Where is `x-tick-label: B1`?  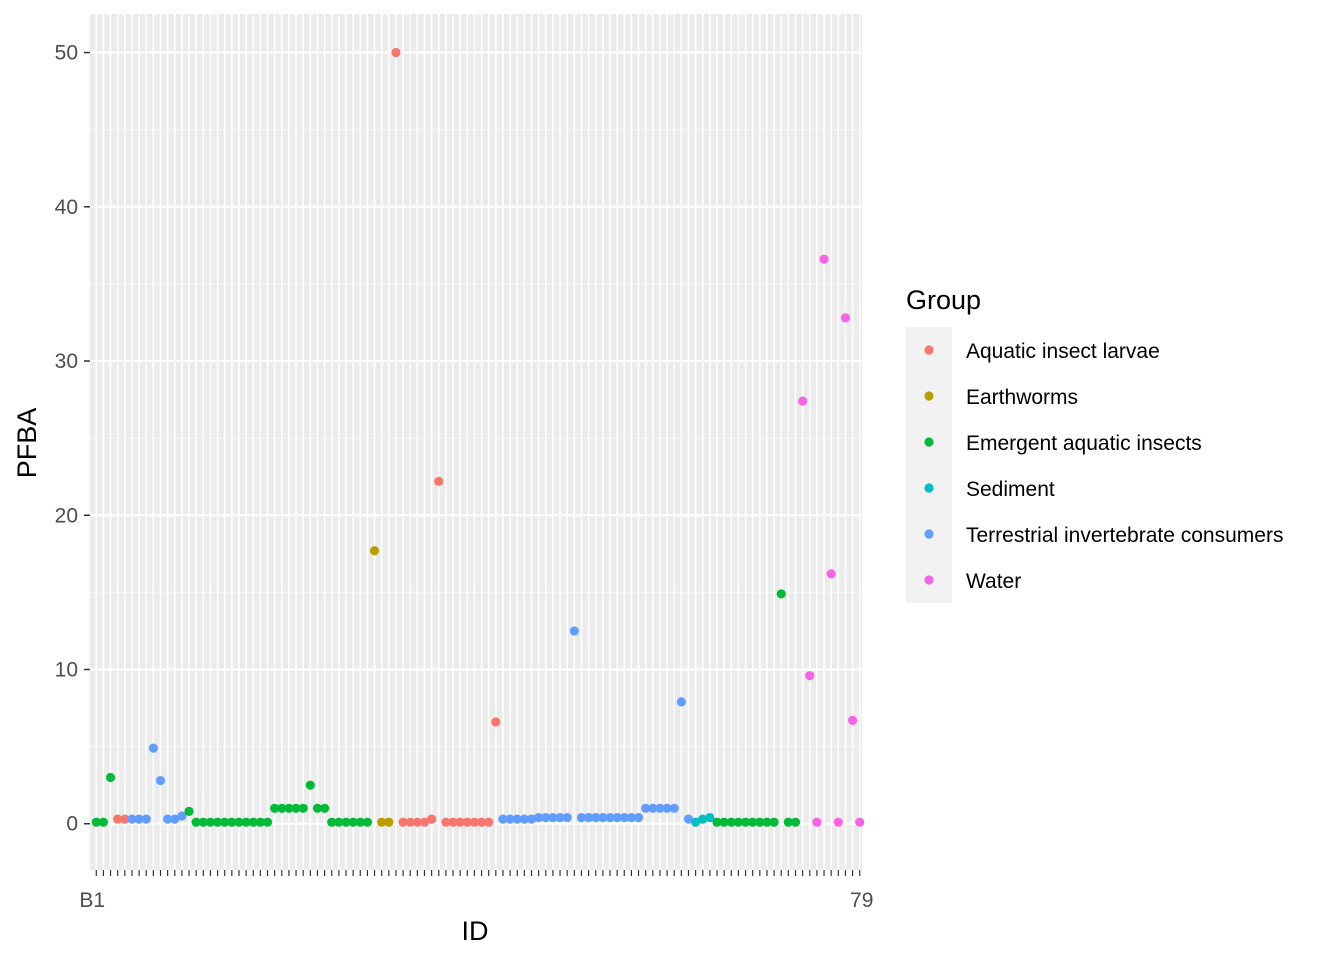 x-tick-label: B1 is located at coordinates (92, 900).